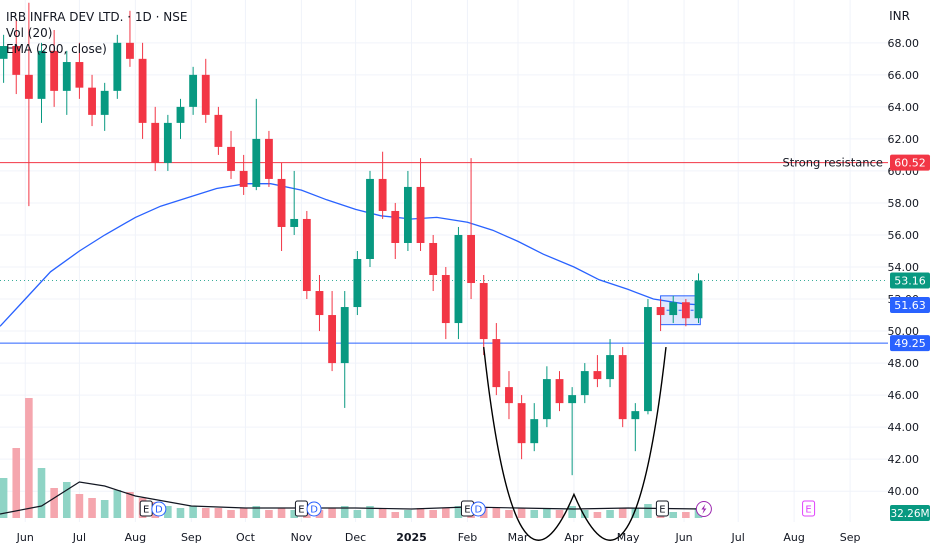 The height and width of the screenshot is (550, 932). Describe the element at coordinates (904, 43) in the screenshot. I see `y-tick-label: 68.00` at that location.